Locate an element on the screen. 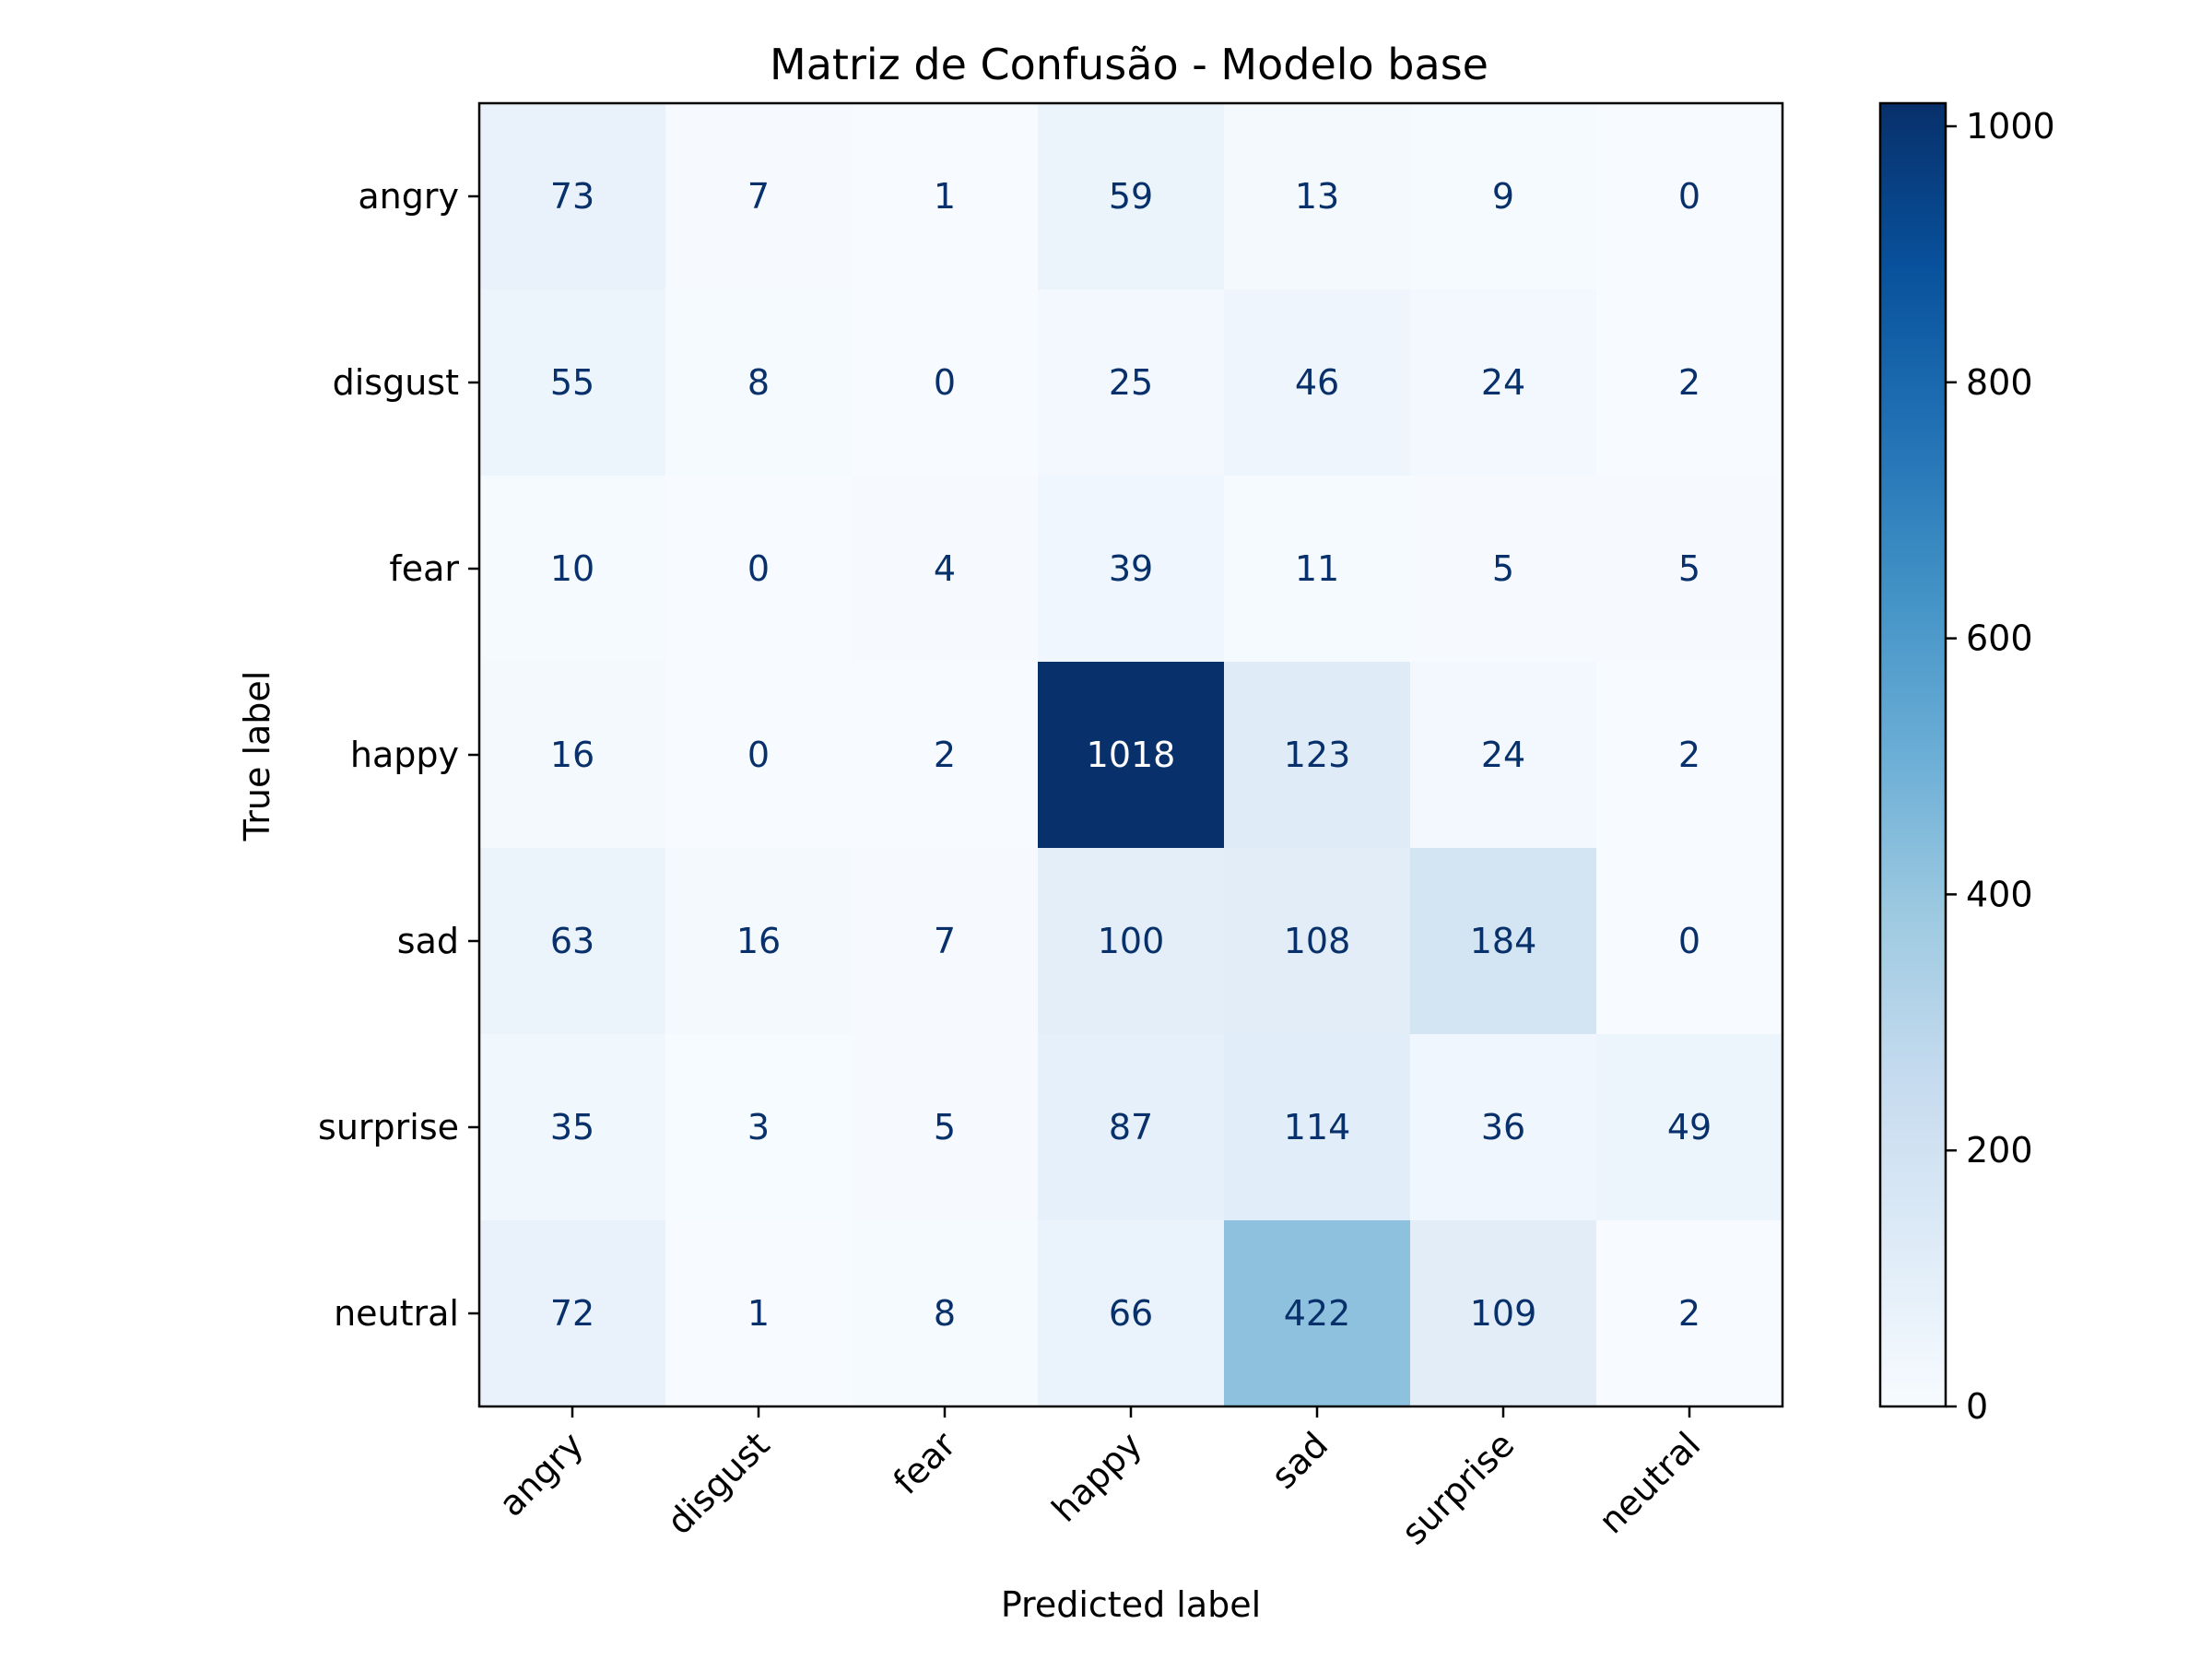  x-tick-label: sad is located at coordinates (1300, 1460).